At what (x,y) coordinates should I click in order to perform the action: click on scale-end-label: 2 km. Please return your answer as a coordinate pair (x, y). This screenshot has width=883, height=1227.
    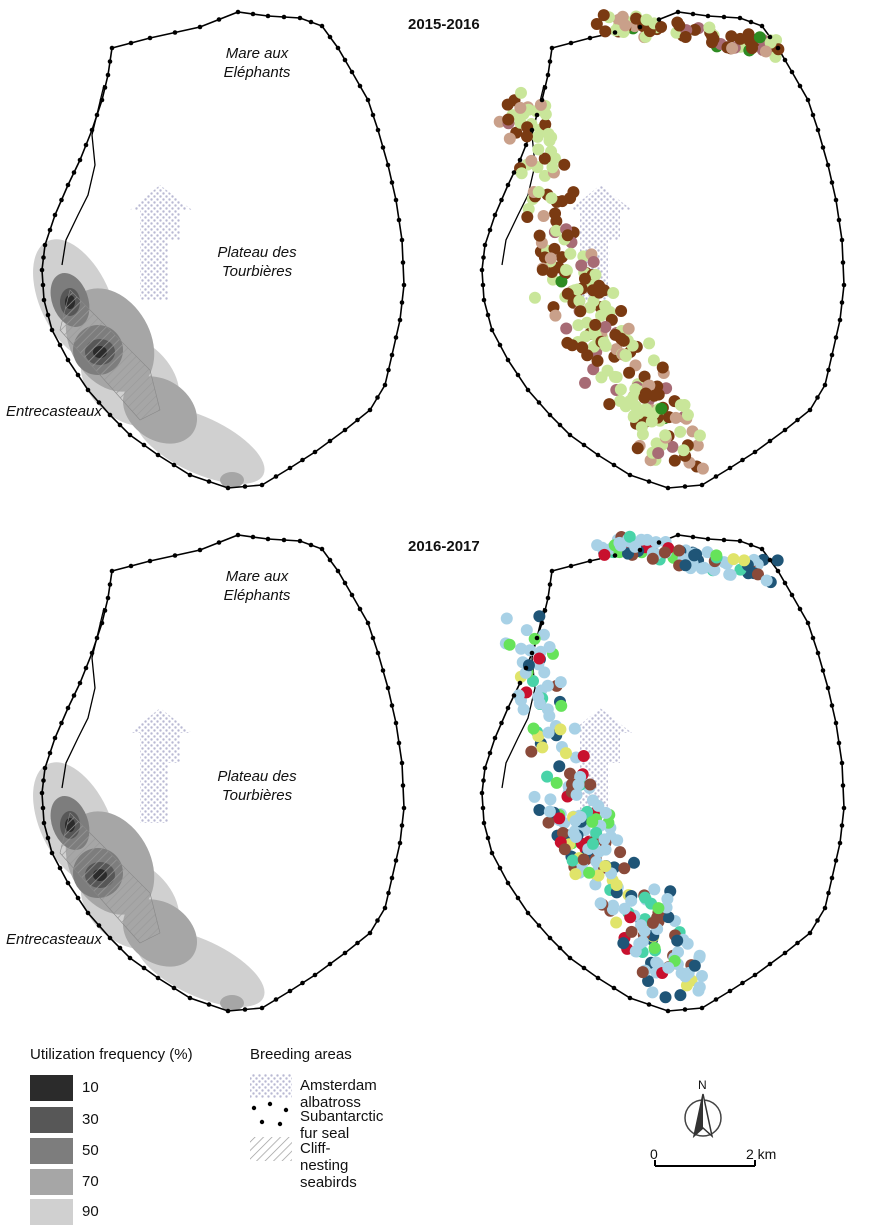
    Looking at the image, I should click on (761, 1154).